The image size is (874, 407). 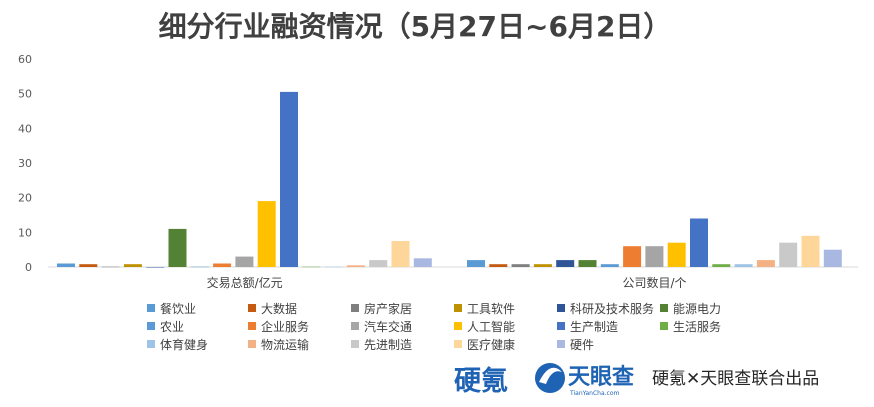 I want to click on legend-label: 生活服务, so click(x=697, y=326).